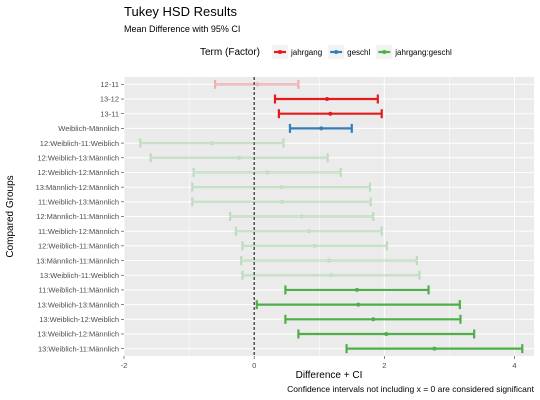 This screenshot has width=540, height=400. What do you see at coordinates (78, 157) in the screenshot?
I see `y-tick-label: 12:Weiblich-13:Männlich` at bounding box center [78, 157].